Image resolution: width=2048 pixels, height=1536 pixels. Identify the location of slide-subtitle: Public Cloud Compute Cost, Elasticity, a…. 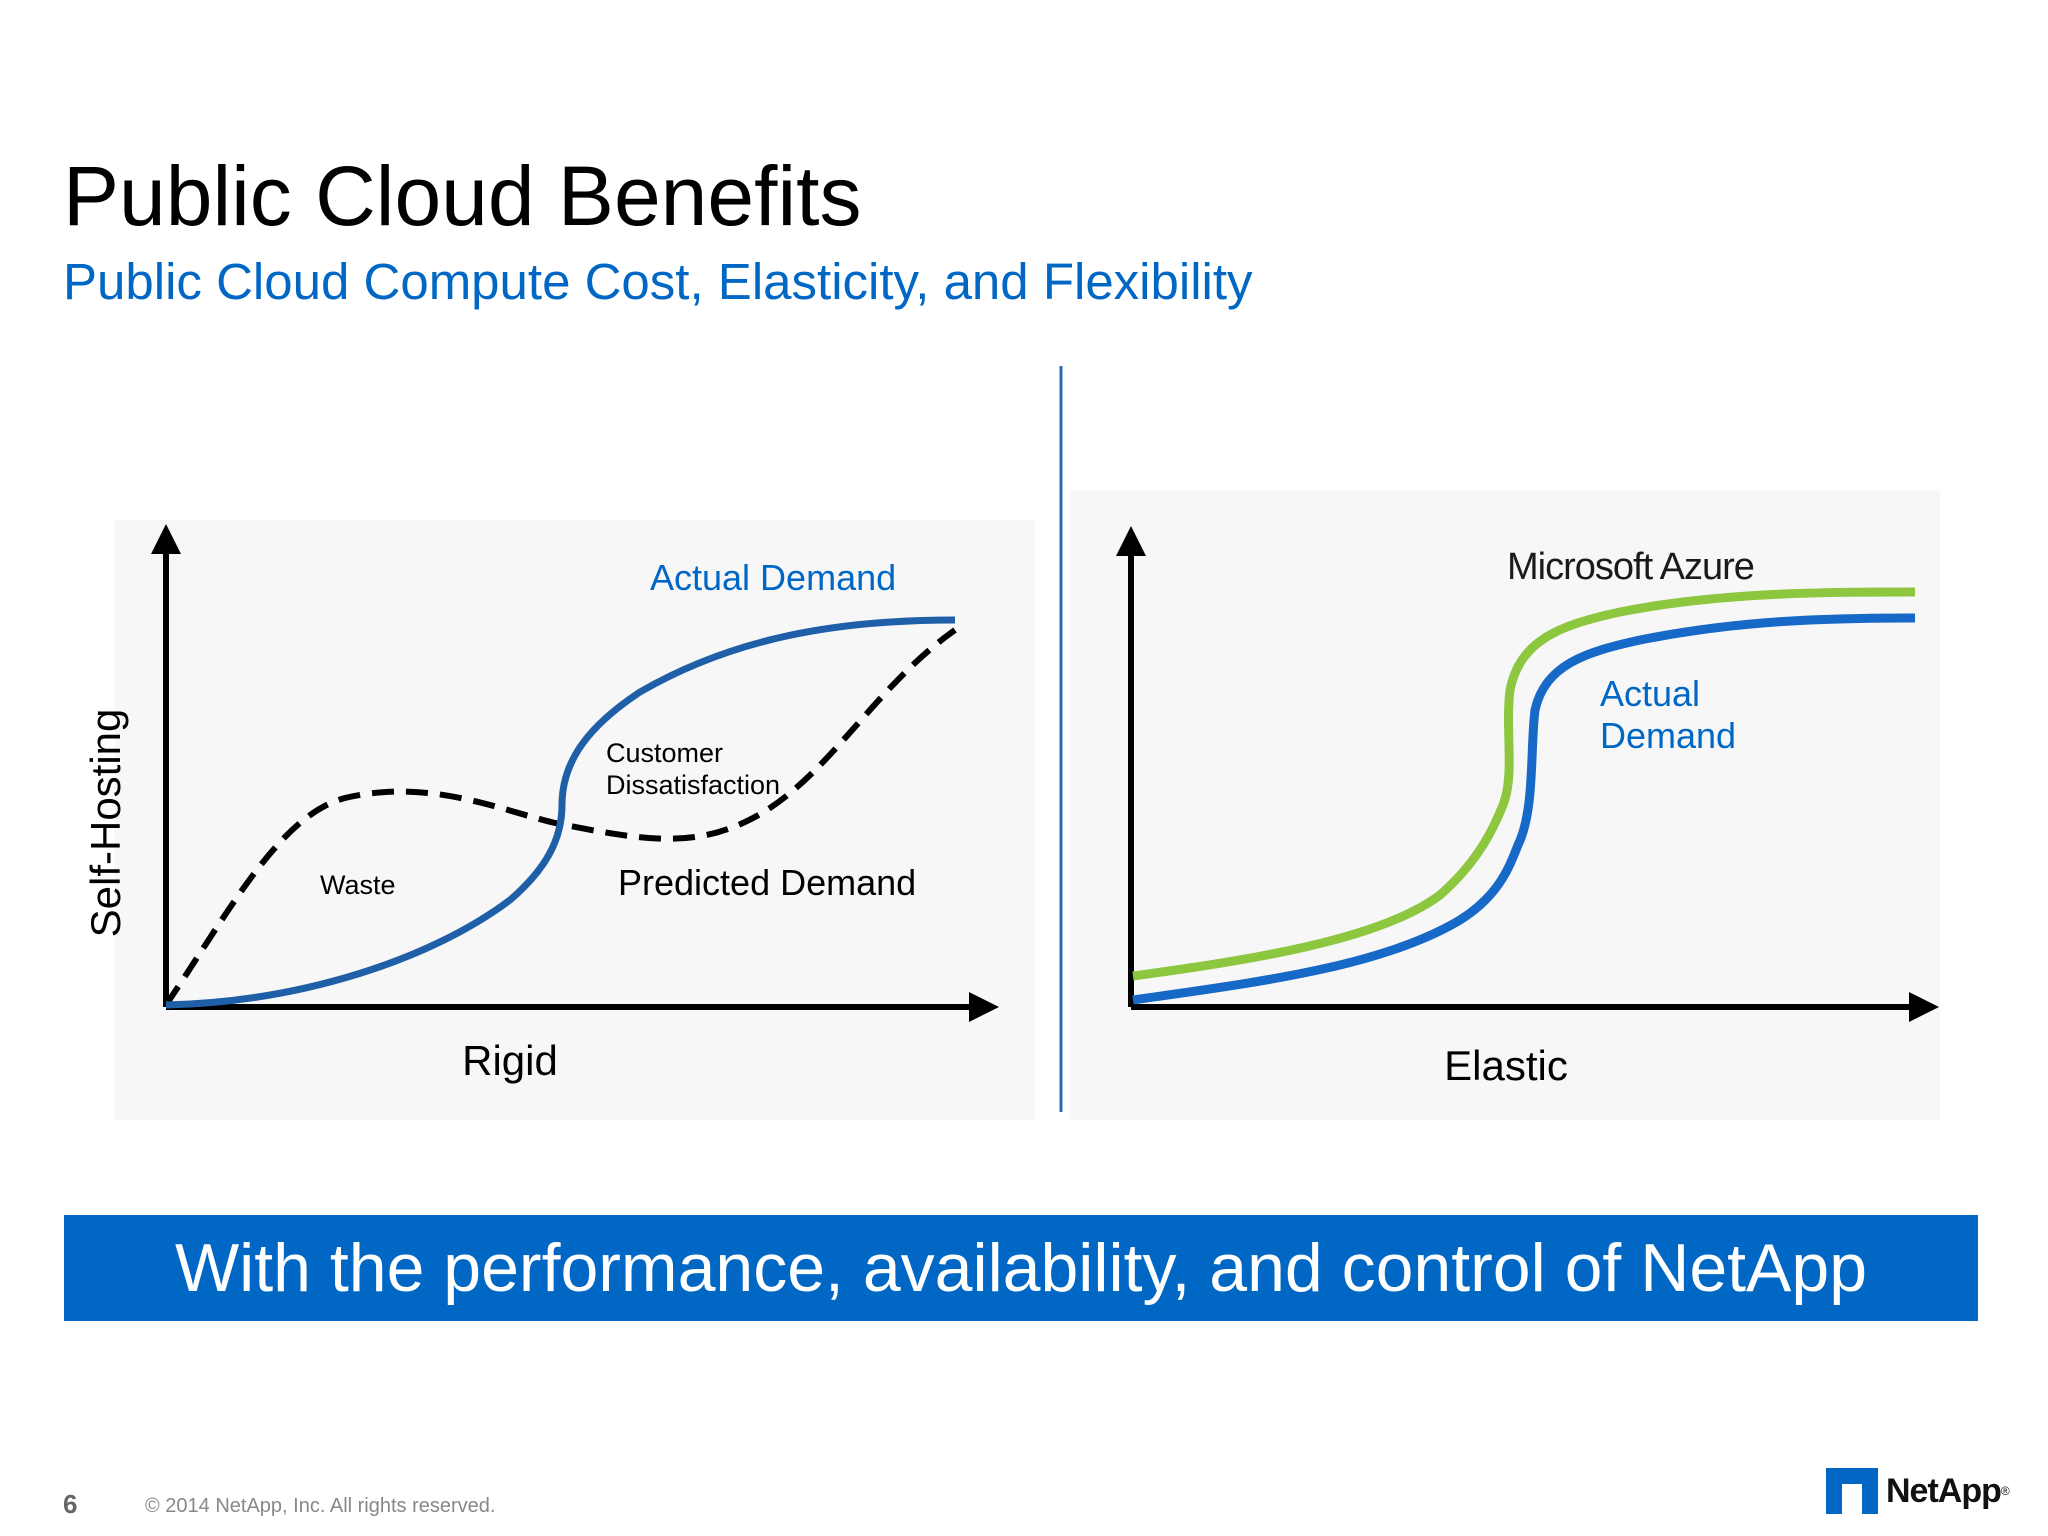
(658, 281).